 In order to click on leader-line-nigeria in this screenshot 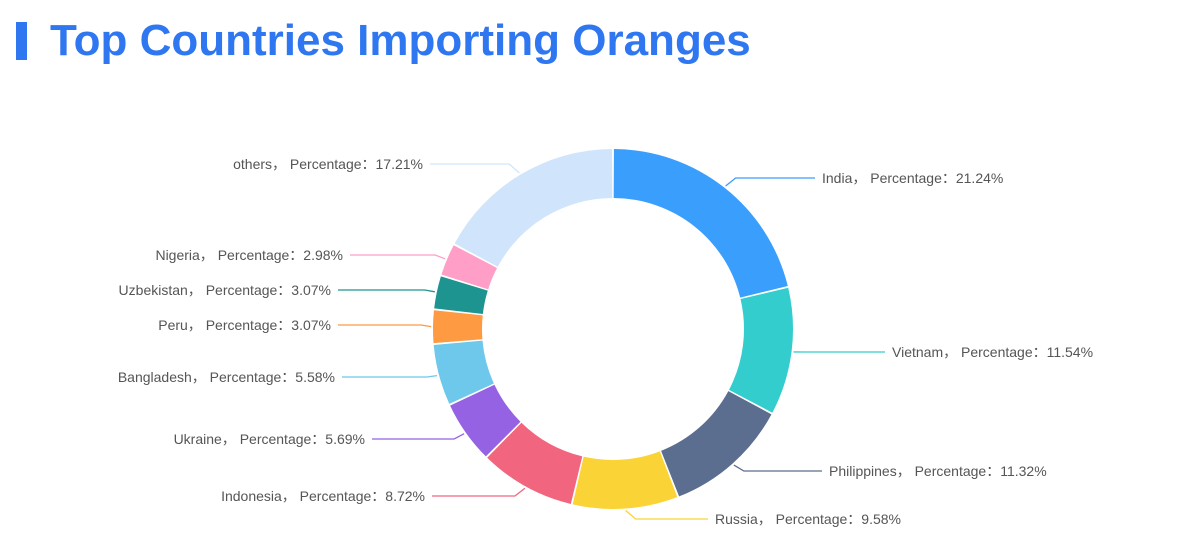, I will do `click(398, 257)`.